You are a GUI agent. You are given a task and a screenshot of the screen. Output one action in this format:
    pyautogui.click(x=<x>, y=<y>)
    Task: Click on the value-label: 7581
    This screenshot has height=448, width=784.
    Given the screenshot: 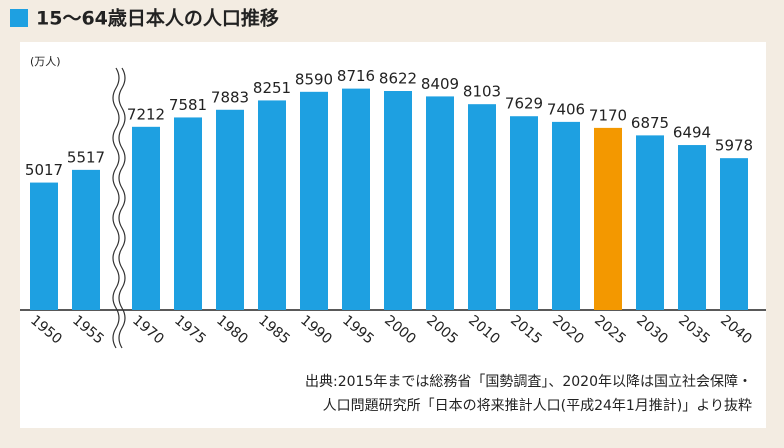 What is the action you would take?
    pyautogui.click(x=188, y=105)
    